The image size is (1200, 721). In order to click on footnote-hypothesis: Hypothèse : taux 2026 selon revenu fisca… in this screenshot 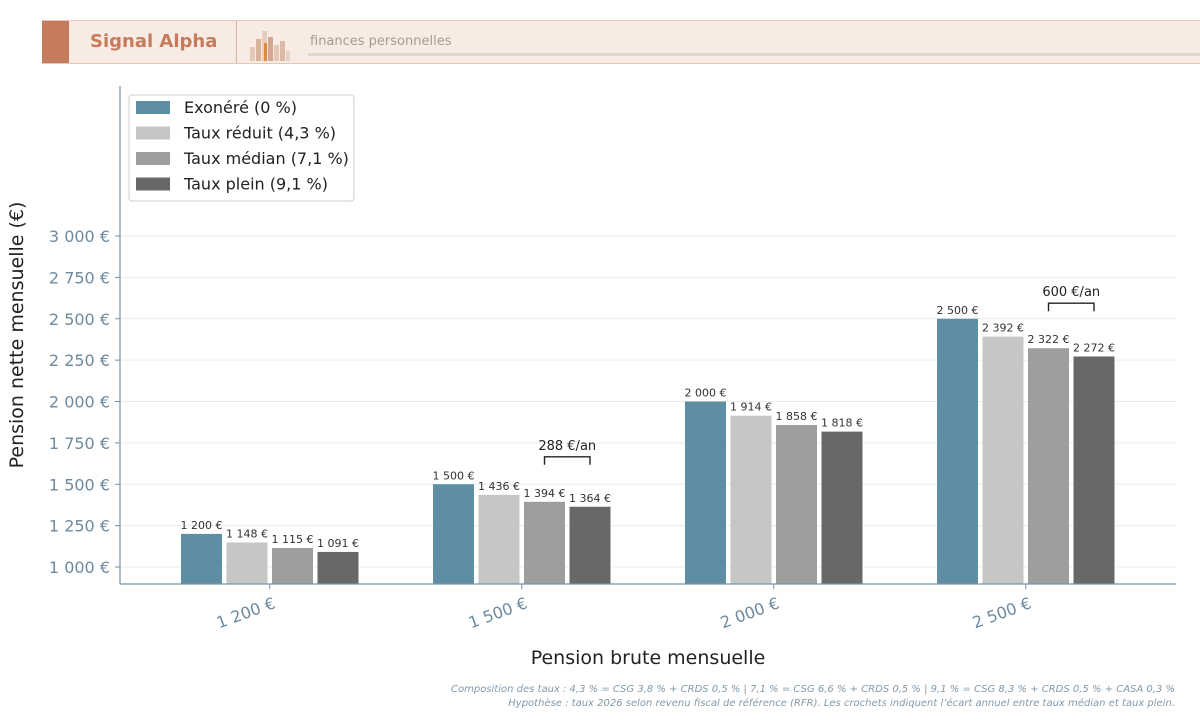, I will do `click(841, 703)`.